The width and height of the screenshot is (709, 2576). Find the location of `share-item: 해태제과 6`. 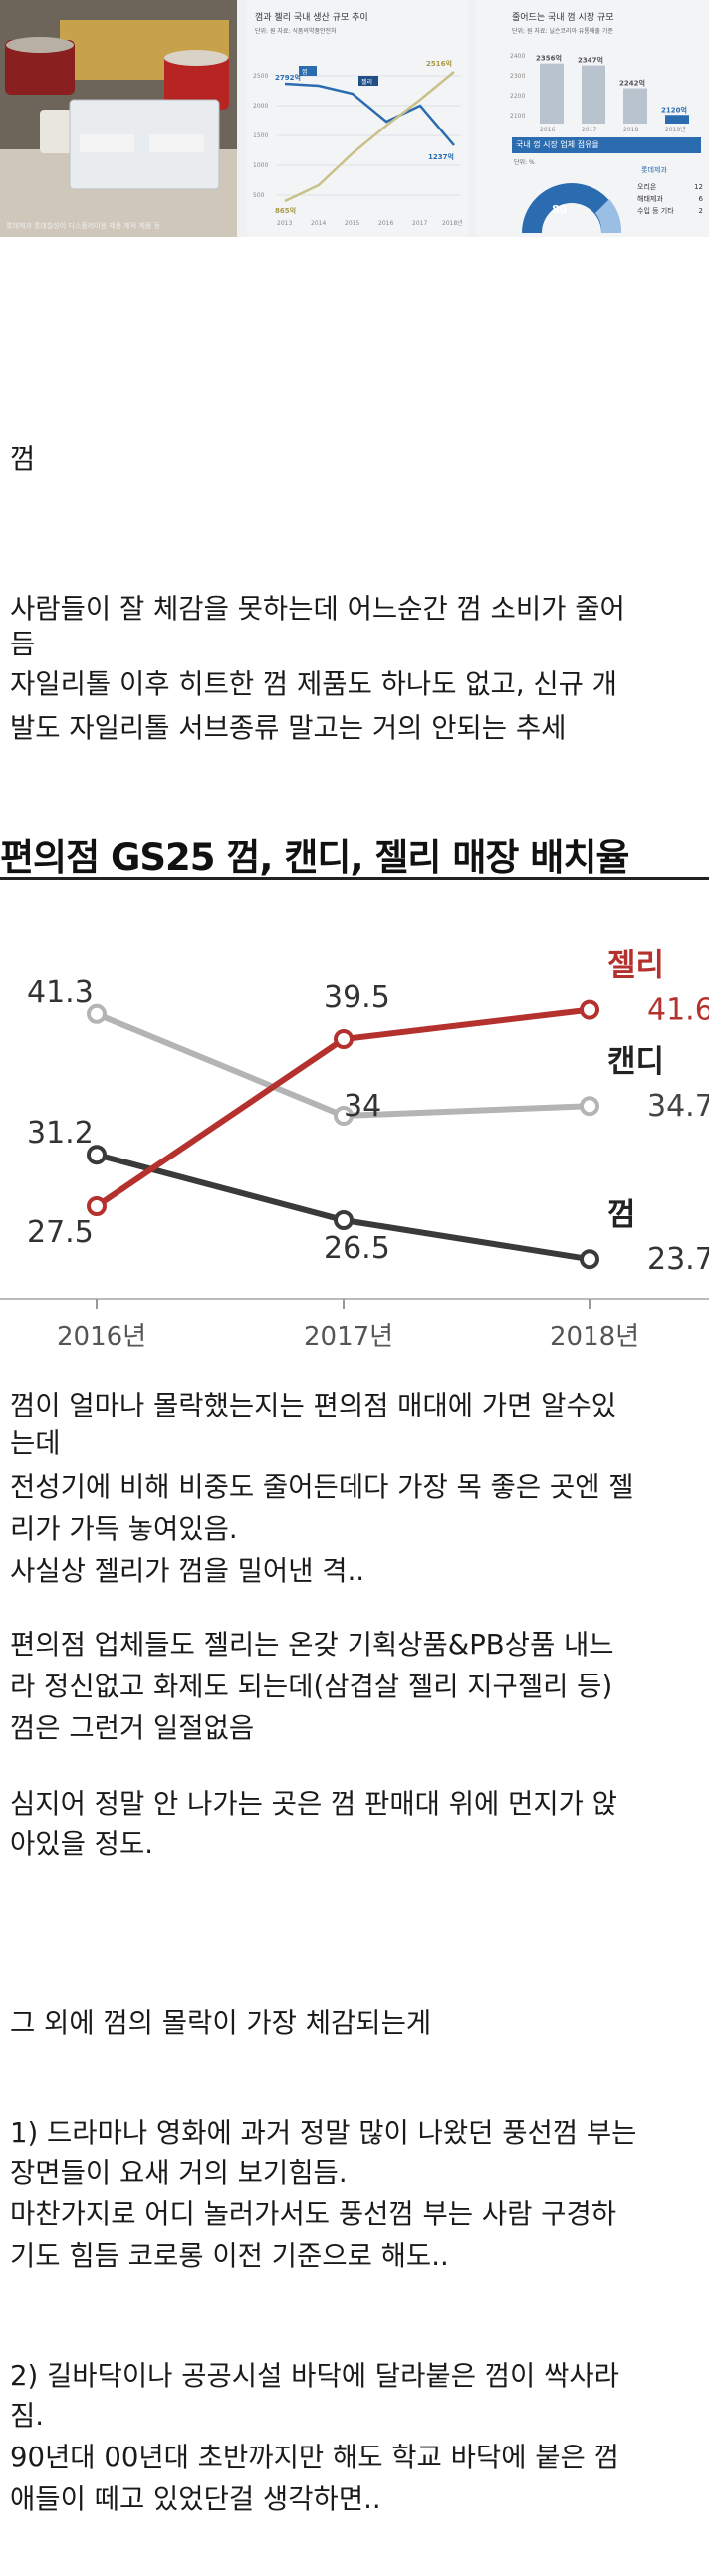

share-item: 해태제과 6 is located at coordinates (670, 199).